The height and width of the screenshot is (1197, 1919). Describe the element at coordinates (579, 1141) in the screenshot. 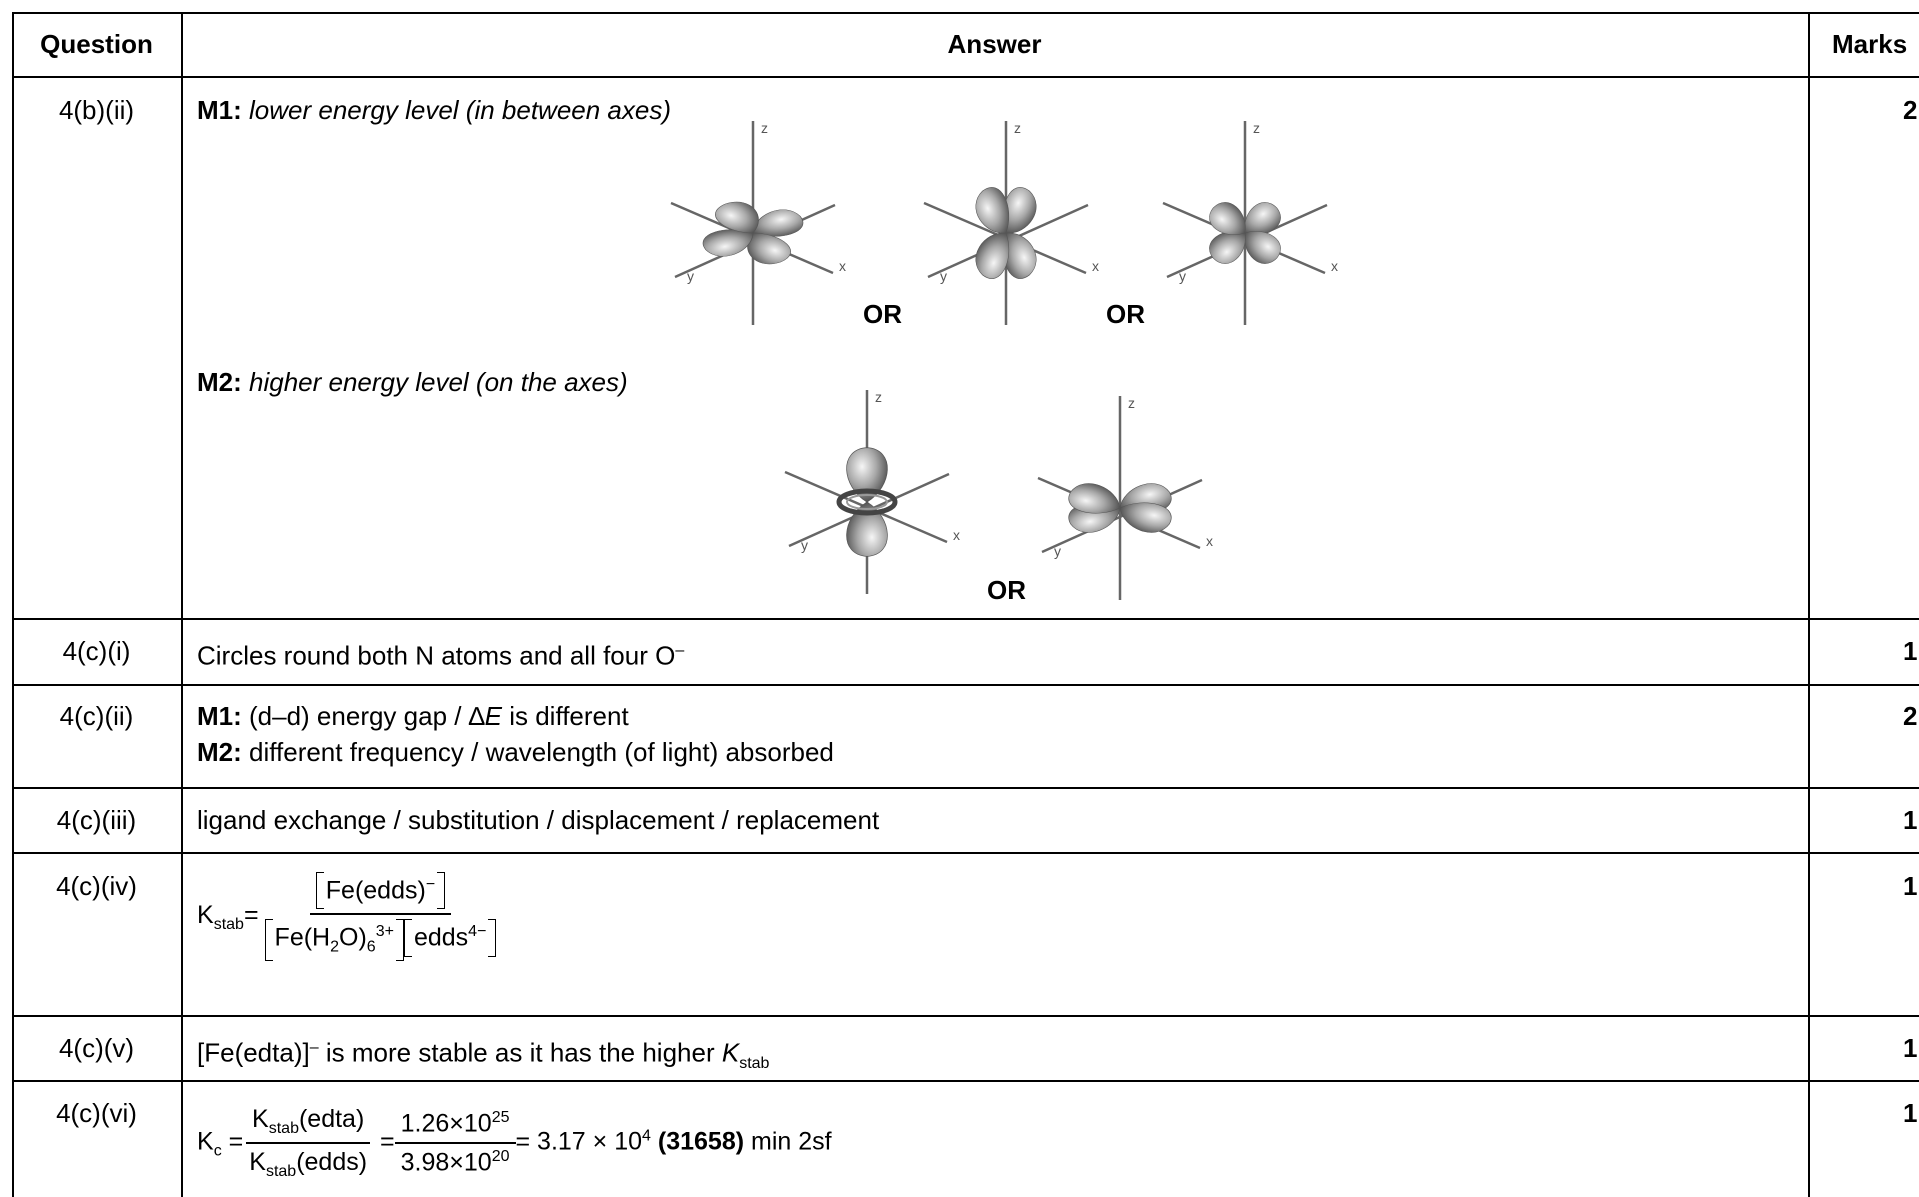

I see `text: = 3.17 × 10` at that location.